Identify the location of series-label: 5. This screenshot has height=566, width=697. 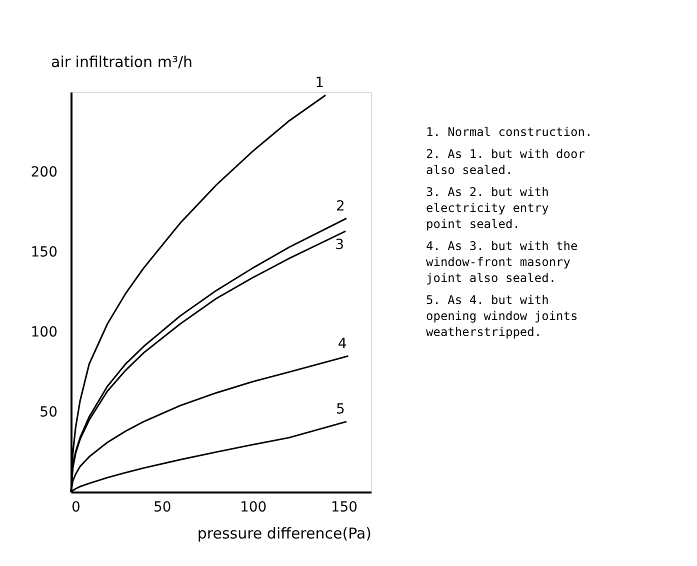
(340, 410).